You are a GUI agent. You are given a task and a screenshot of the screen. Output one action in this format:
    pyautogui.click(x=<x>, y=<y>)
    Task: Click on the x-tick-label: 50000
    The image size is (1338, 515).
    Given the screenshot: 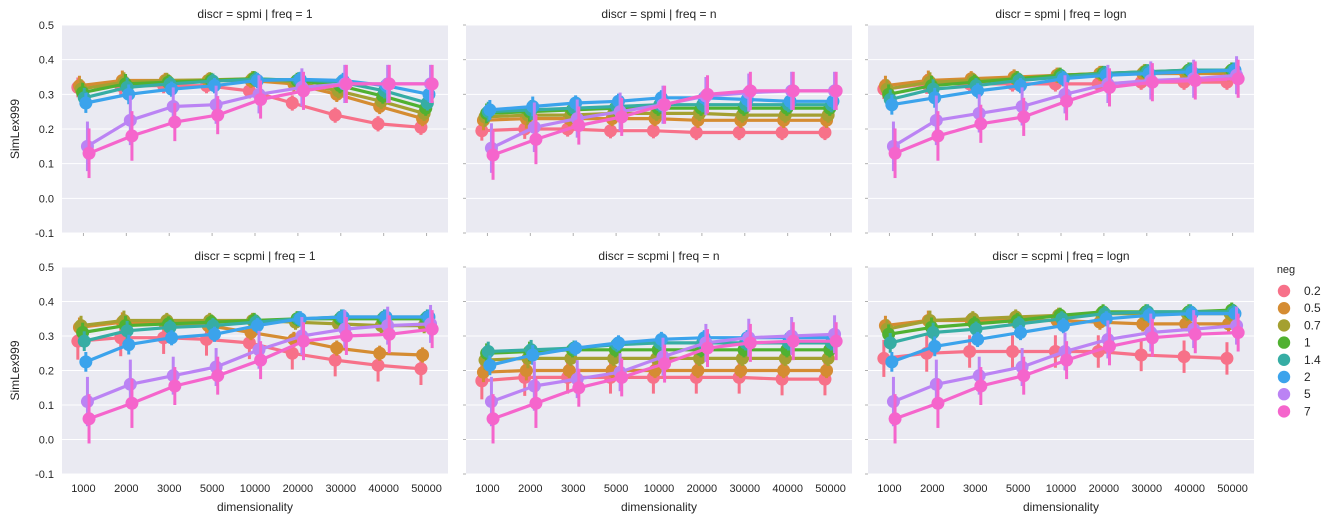 What is the action you would take?
    pyautogui.click(x=830, y=489)
    